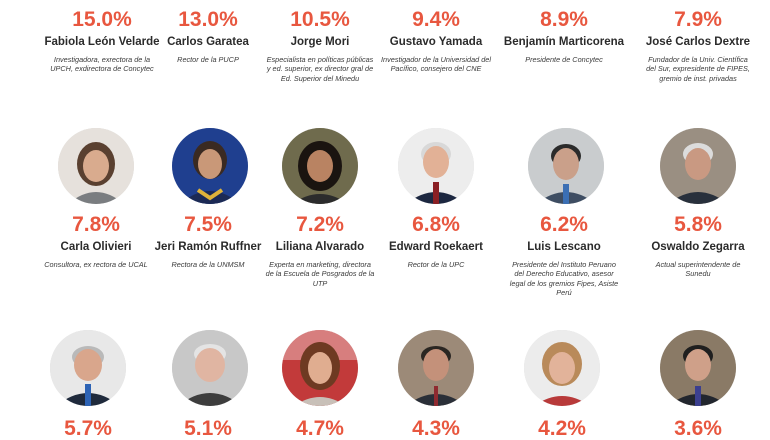 The image size is (770, 440). I want to click on vote-percentage: 4.7%, so click(320, 428).